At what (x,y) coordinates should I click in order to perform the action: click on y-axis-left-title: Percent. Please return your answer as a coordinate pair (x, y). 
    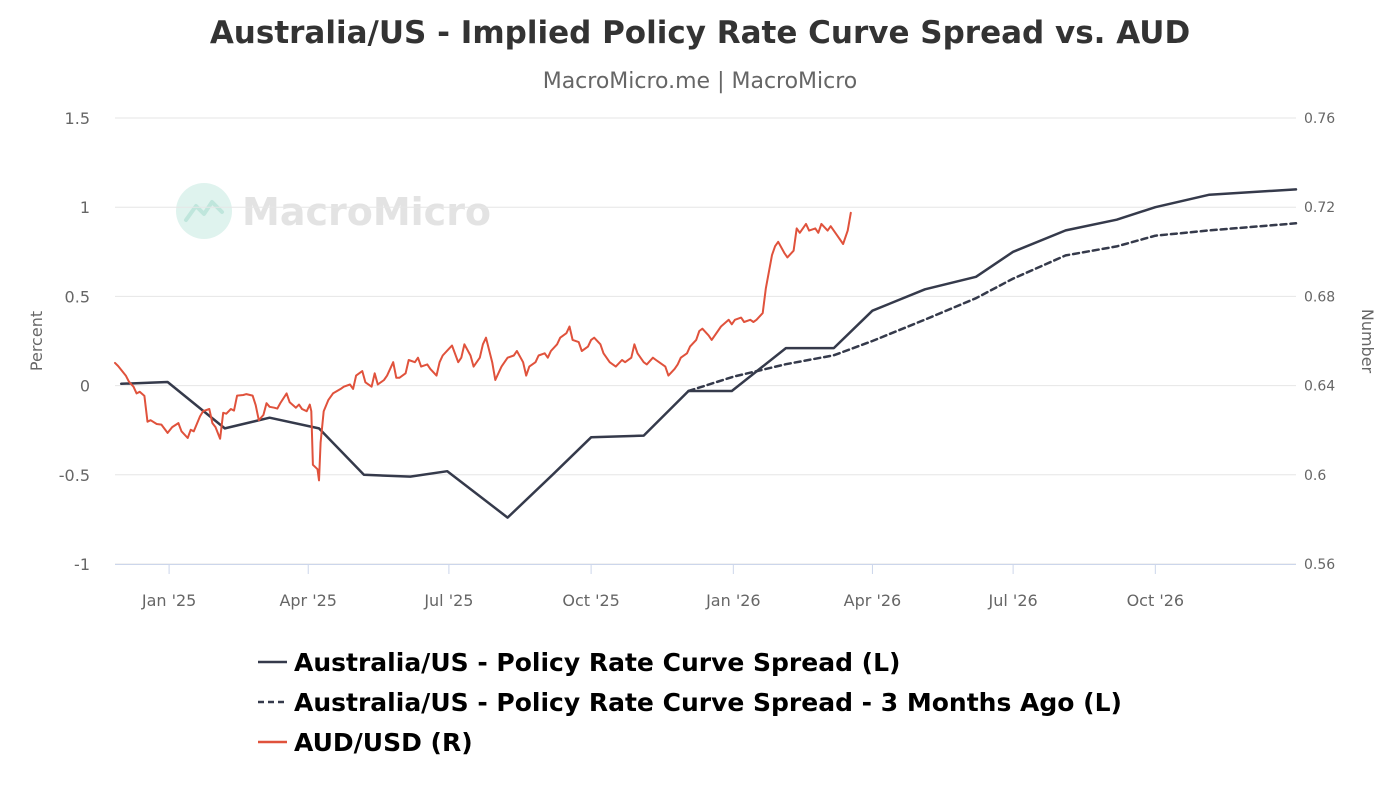
    Looking at the image, I should click on (36, 341).